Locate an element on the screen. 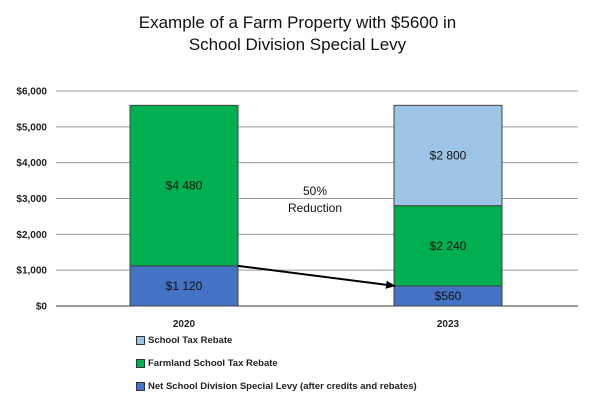  x-tick-label: 2020 is located at coordinates (184, 324).